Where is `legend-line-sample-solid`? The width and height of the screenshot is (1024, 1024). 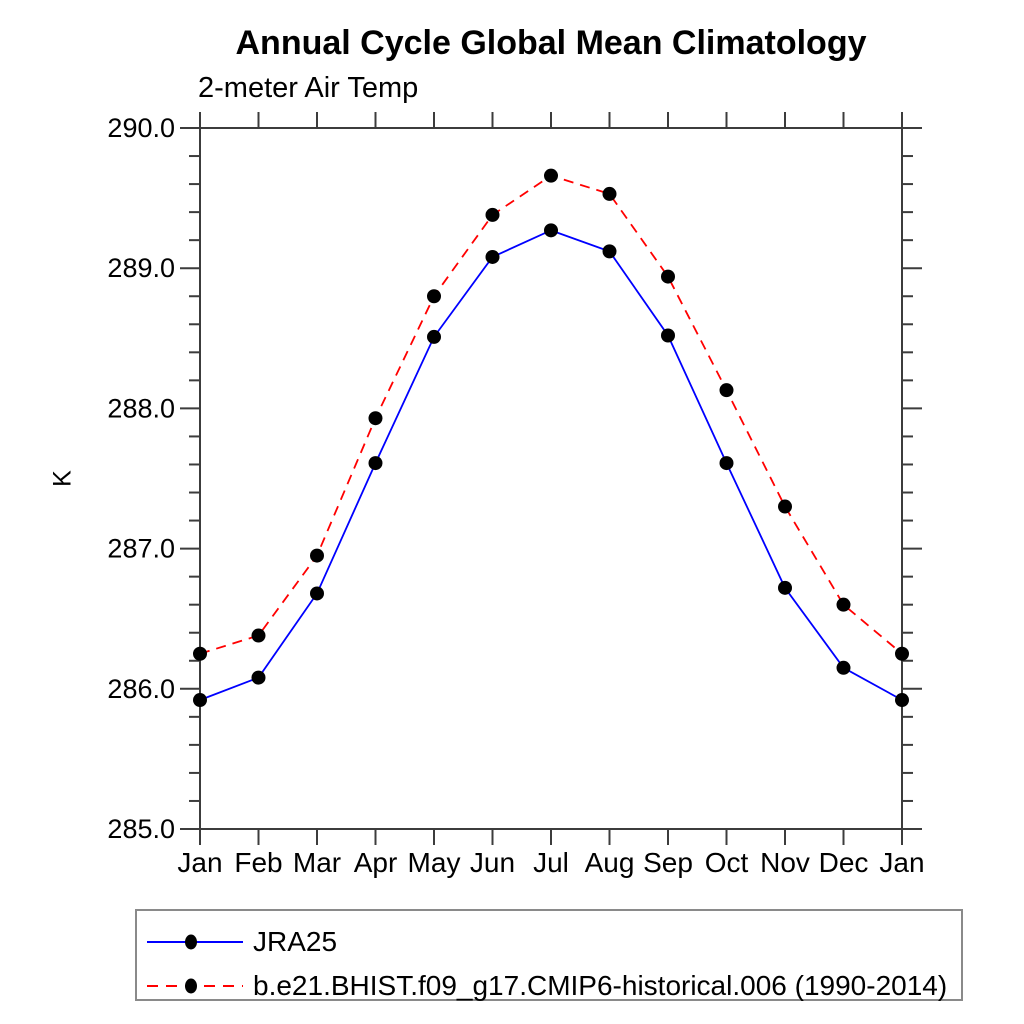
legend-line-sample-solid is located at coordinates (195, 942).